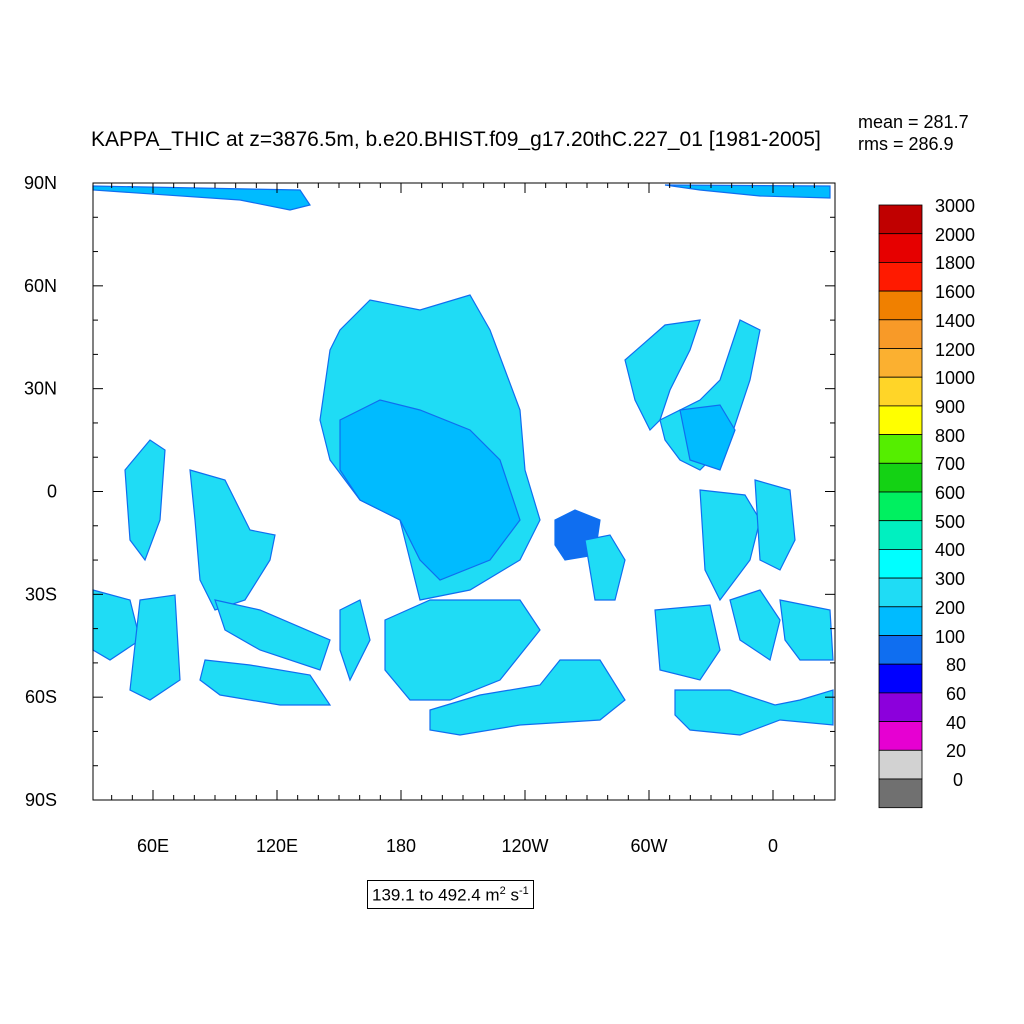  What do you see at coordinates (955, 320) in the screenshot?
I see `colorbar-level-label: 1400` at bounding box center [955, 320].